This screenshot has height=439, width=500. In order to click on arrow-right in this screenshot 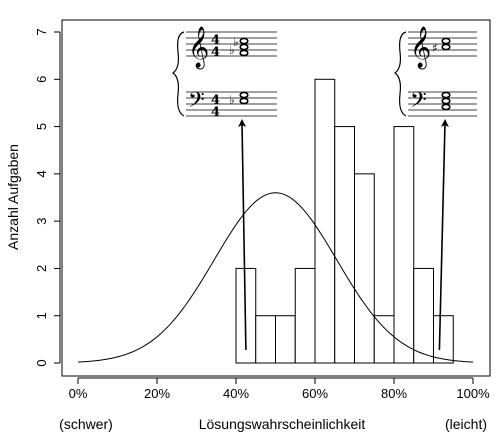, I will do `click(443, 235)`.